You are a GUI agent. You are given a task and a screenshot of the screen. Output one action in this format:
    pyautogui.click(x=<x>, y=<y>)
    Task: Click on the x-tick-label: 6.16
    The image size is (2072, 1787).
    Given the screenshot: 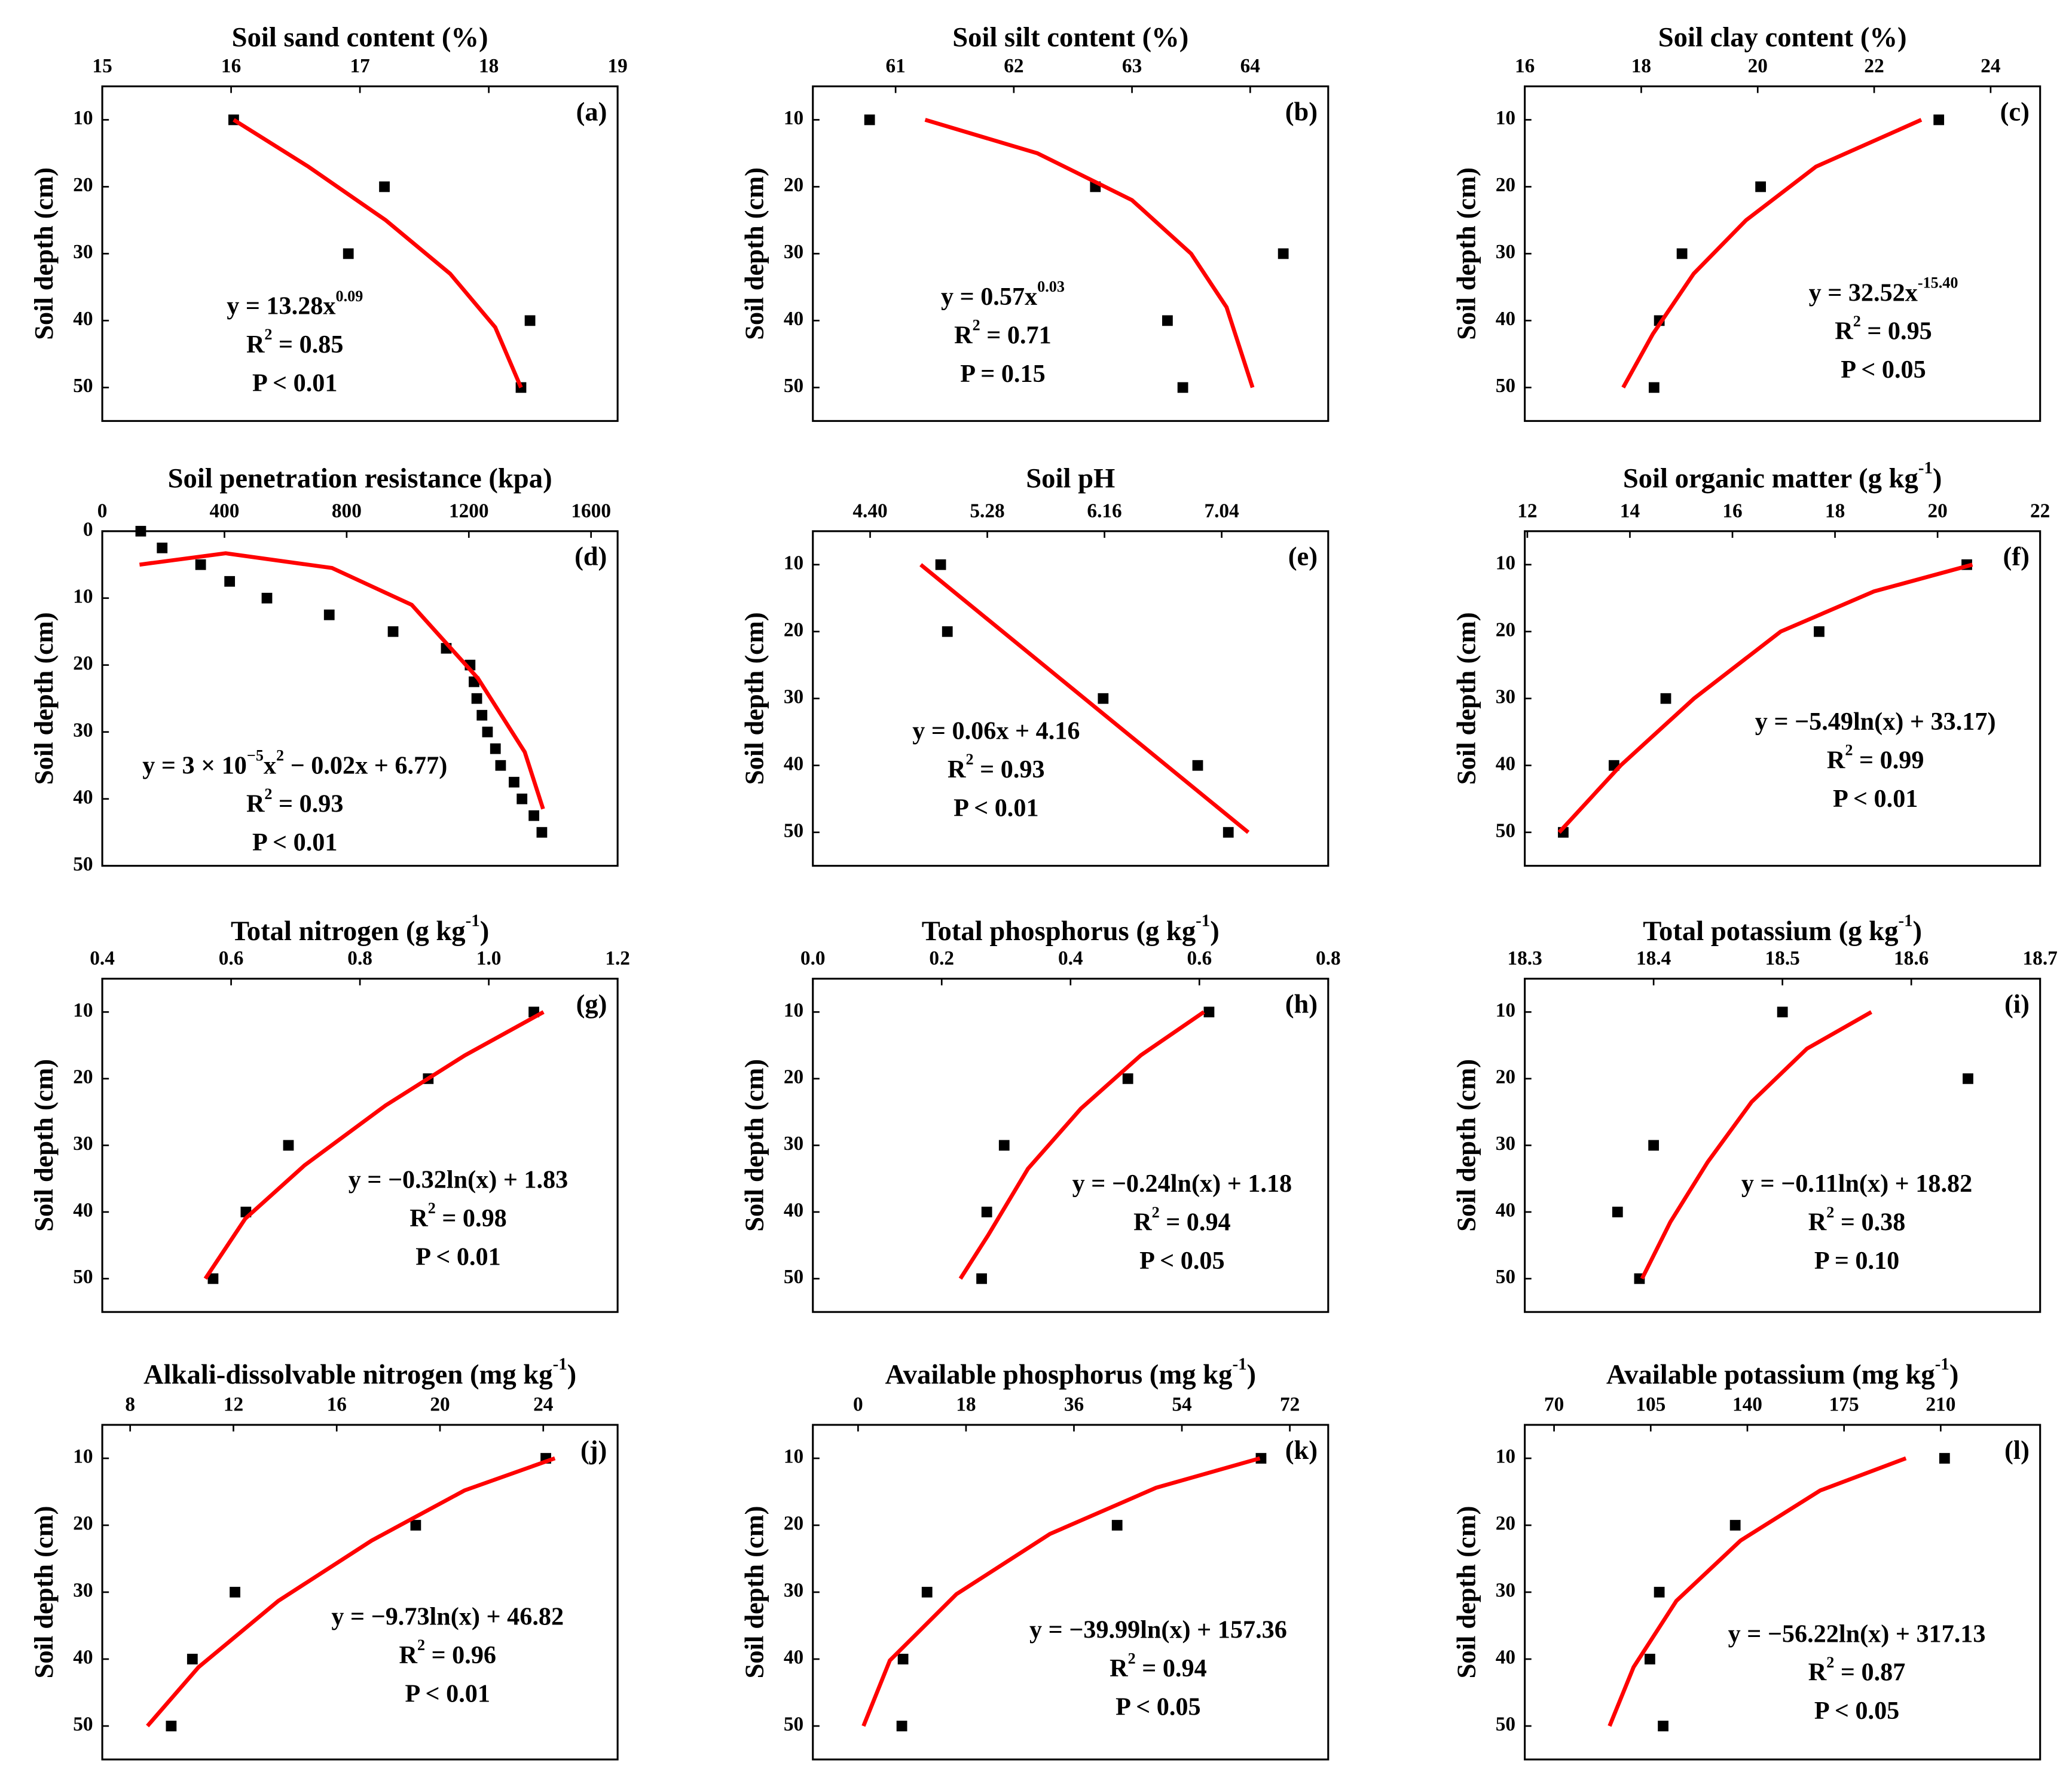 What is the action you would take?
    pyautogui.click(x=1104, y=511)
    